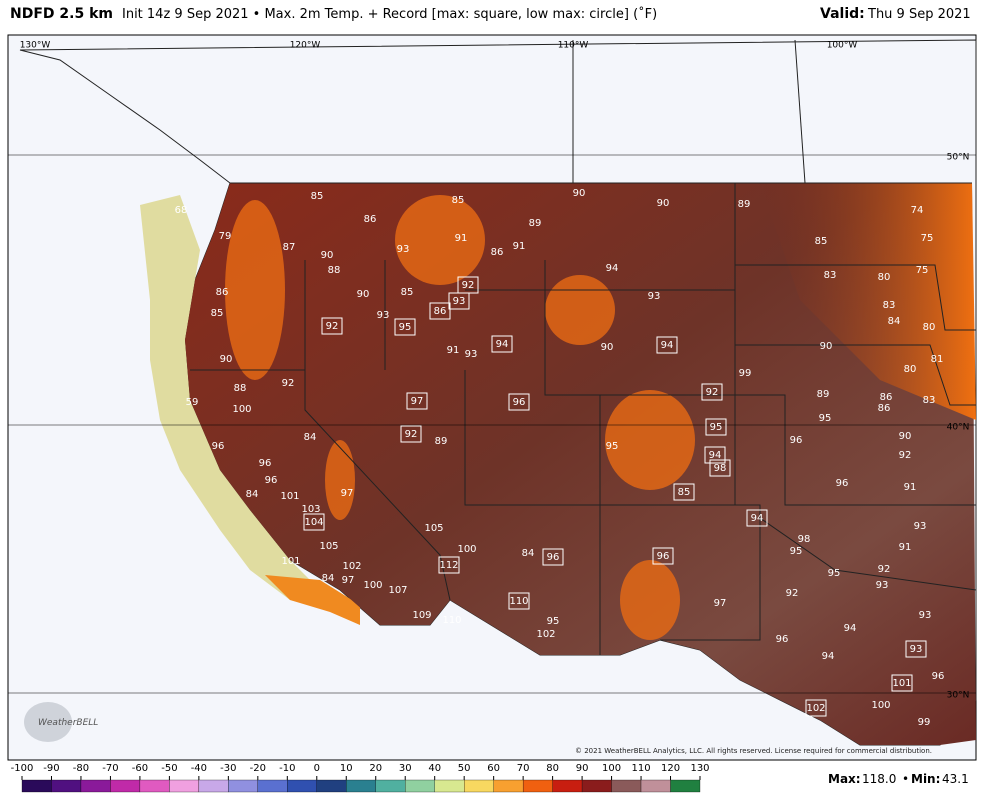 This screenshot has height=812, width=984. Describe the element at coordinates (397, 590) in the screenshot. I see `station-value: 107` at that location.